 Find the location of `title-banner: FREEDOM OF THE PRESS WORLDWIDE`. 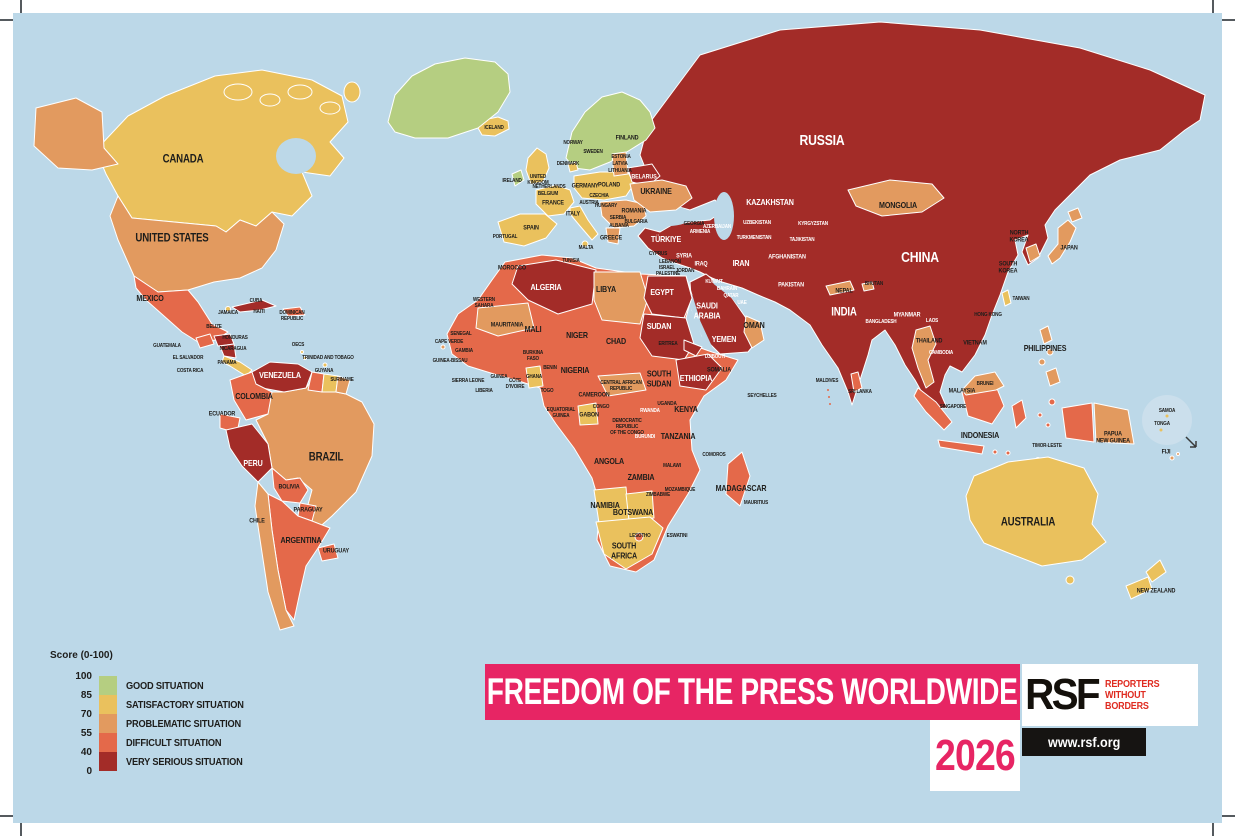

title-banner: FREEDOM OF THE PRESS WORLDWIDE is located at coordinates (752, 692).